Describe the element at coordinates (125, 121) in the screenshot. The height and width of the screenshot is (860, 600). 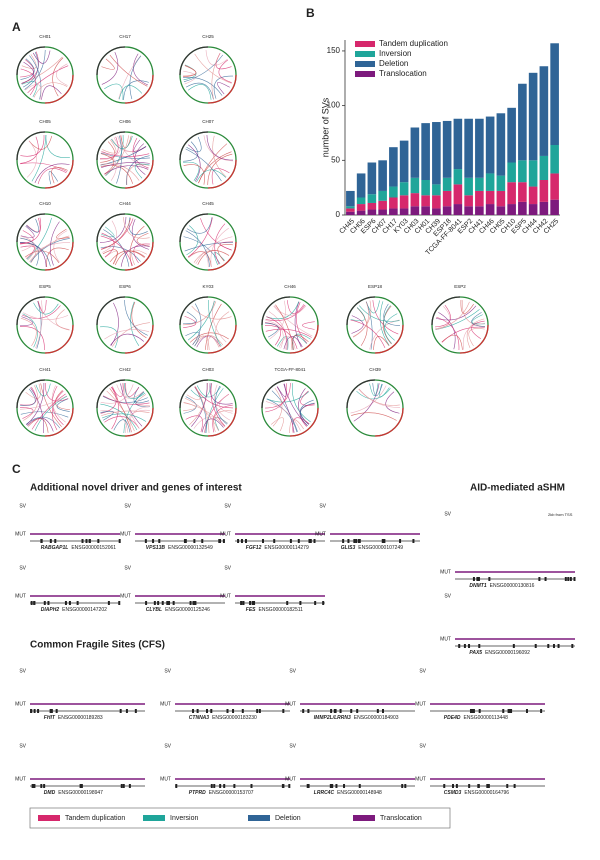
I see `plot-title: CH06` at that location.